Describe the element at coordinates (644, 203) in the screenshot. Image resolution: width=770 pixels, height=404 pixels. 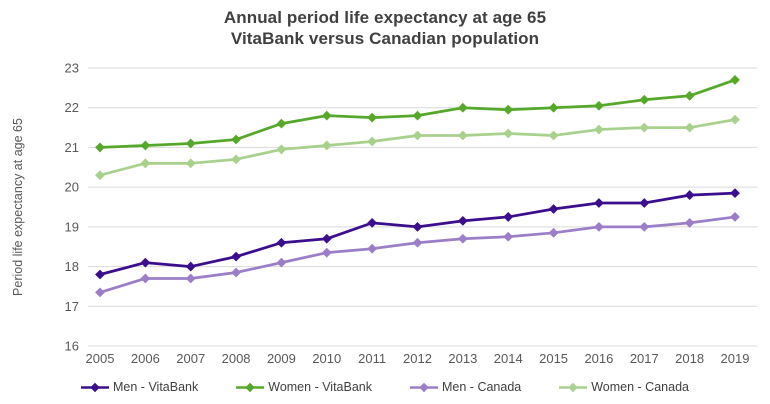
I see `data-point-men-vitabank-2017` at that location.